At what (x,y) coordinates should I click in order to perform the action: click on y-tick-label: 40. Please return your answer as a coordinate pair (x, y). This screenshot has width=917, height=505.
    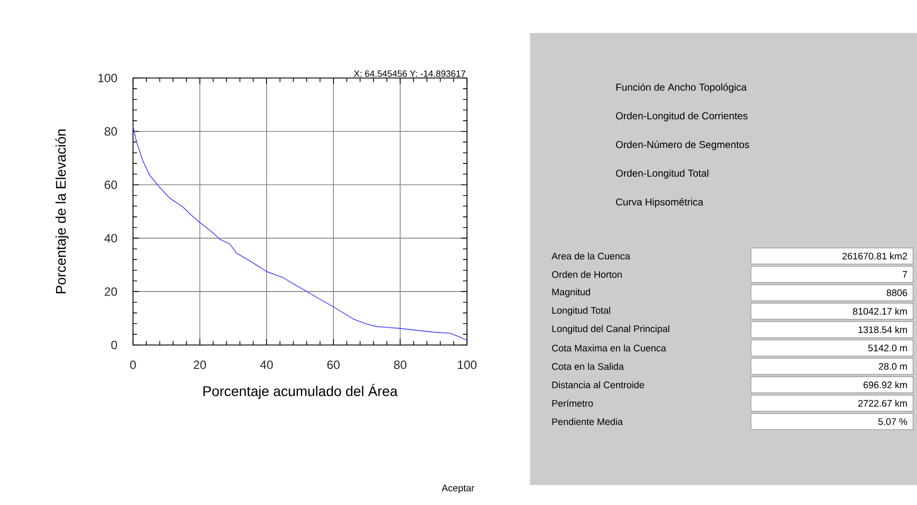
    Looking at the image, I should click on (111, 238).